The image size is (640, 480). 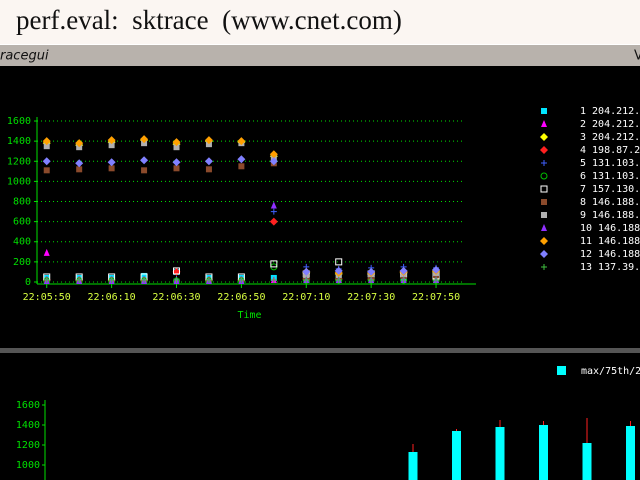 I want to click on legend-label: 3 204.212., so click(x=610, y=137).